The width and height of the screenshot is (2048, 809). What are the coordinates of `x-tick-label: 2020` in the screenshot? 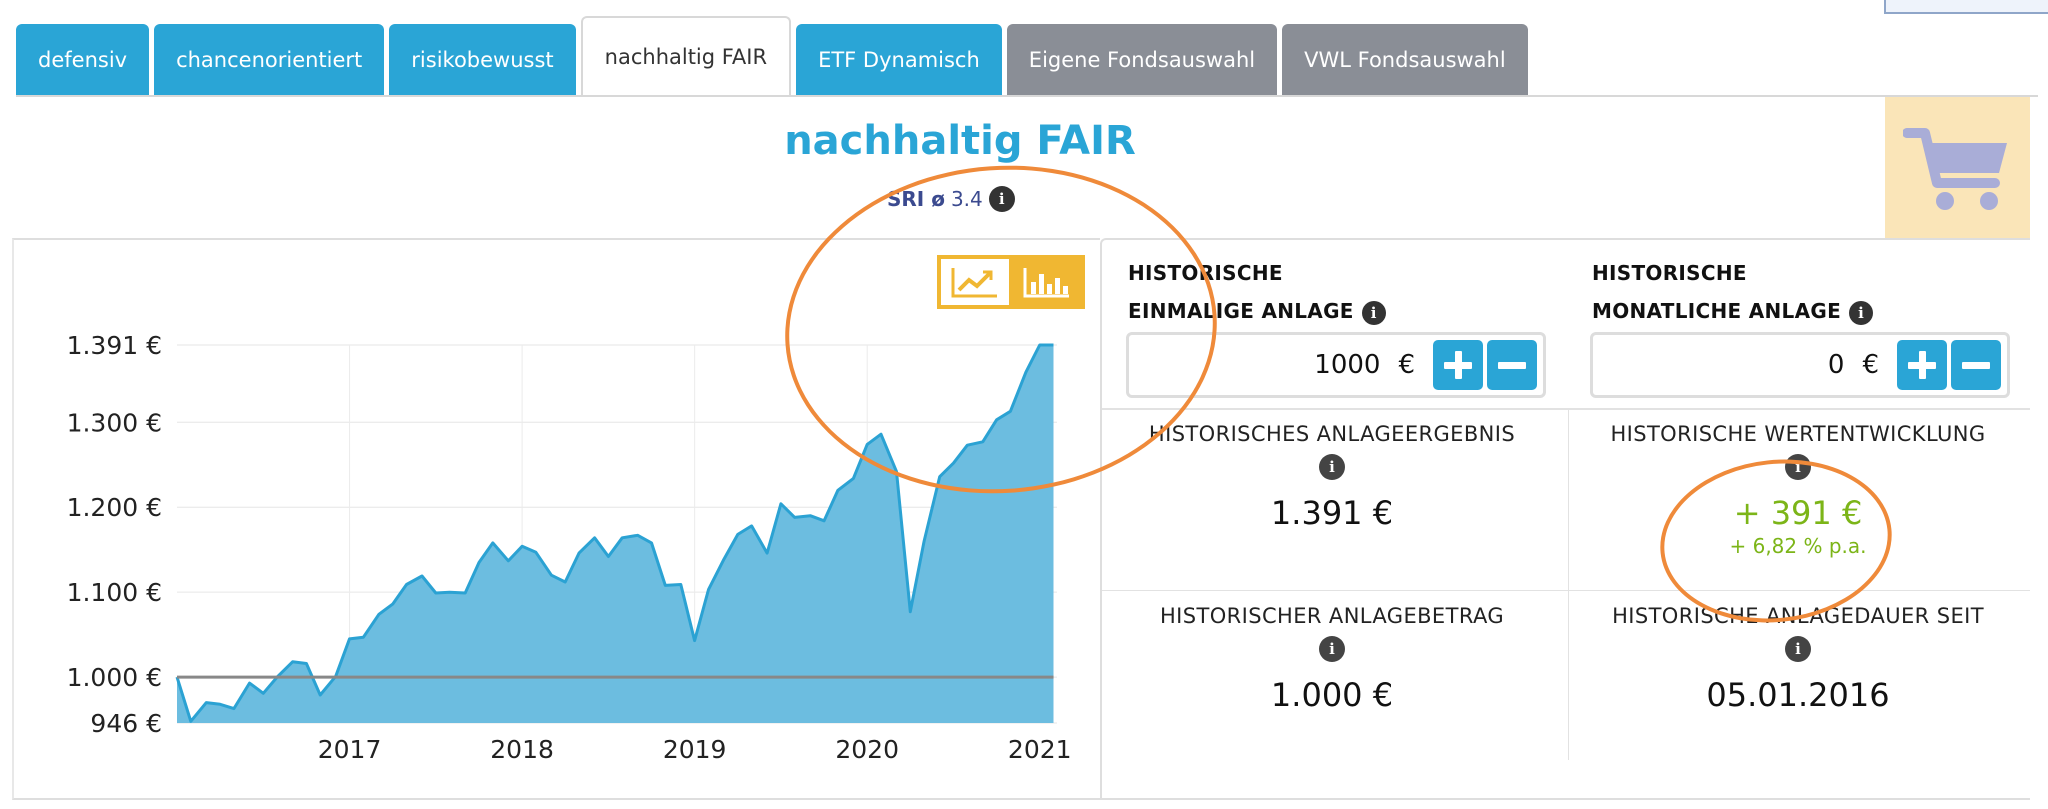 It's located at (867, 749).